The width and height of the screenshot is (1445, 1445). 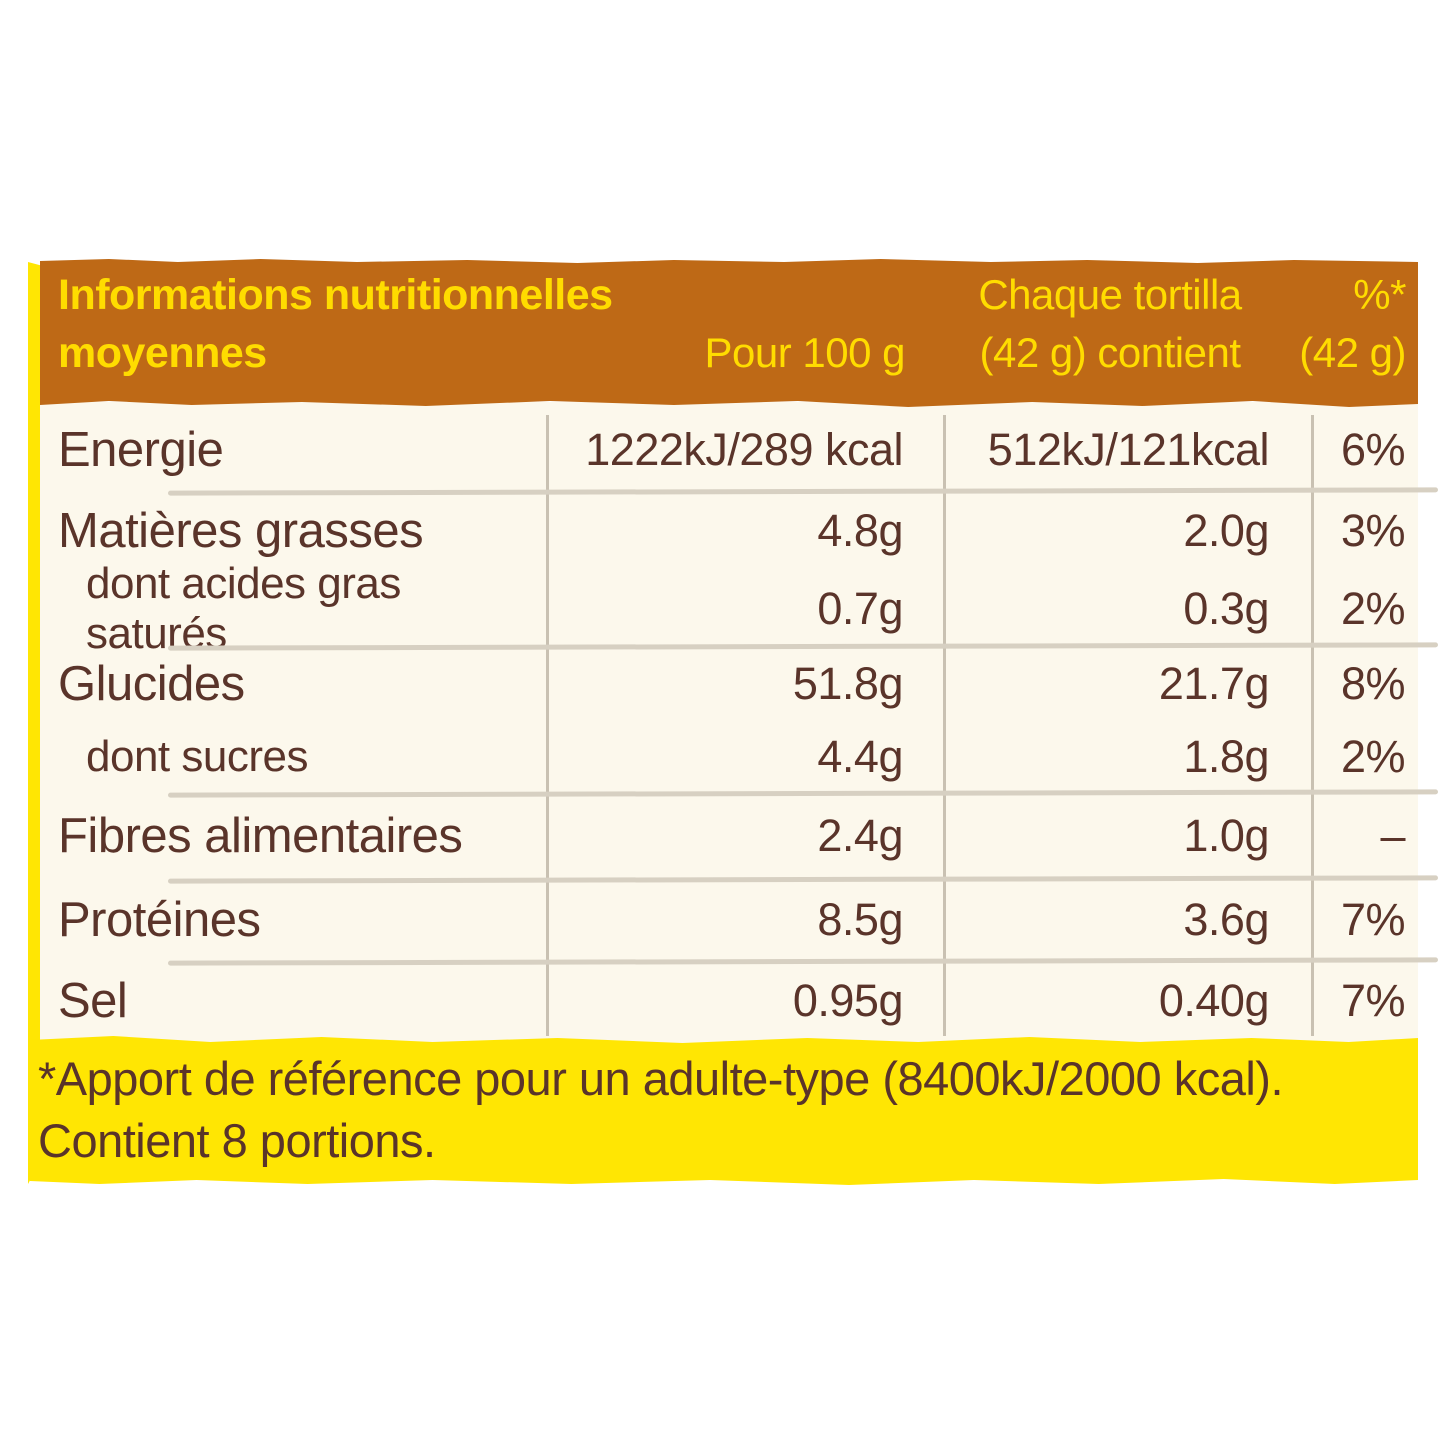 I want to click on portion-value: 3.6g, so click(x=1226, y=919).